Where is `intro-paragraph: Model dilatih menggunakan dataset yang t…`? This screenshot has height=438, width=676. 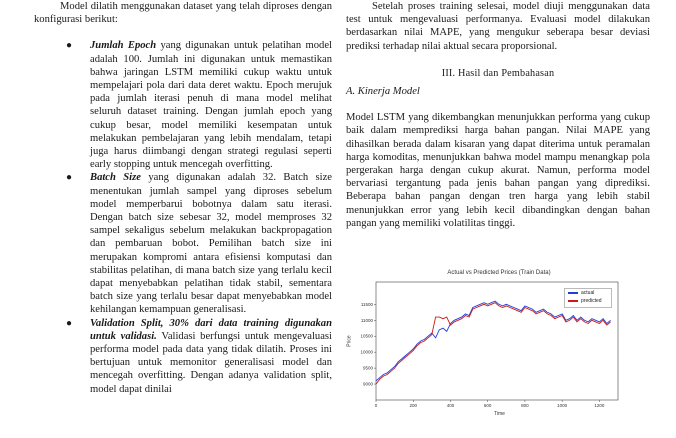
intro-paragraph: Model dilatih menggunakan dataset yang t… is located at coordinates (183, 13).